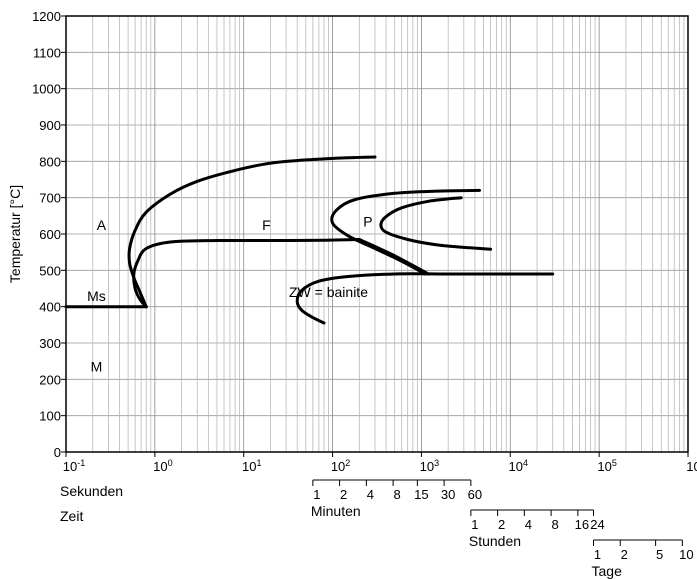 This screenshot has height=579, width=697. Describe the element at coordinates (597, 554) in the screenshot. I see `days-tick-label: 1` at that location.